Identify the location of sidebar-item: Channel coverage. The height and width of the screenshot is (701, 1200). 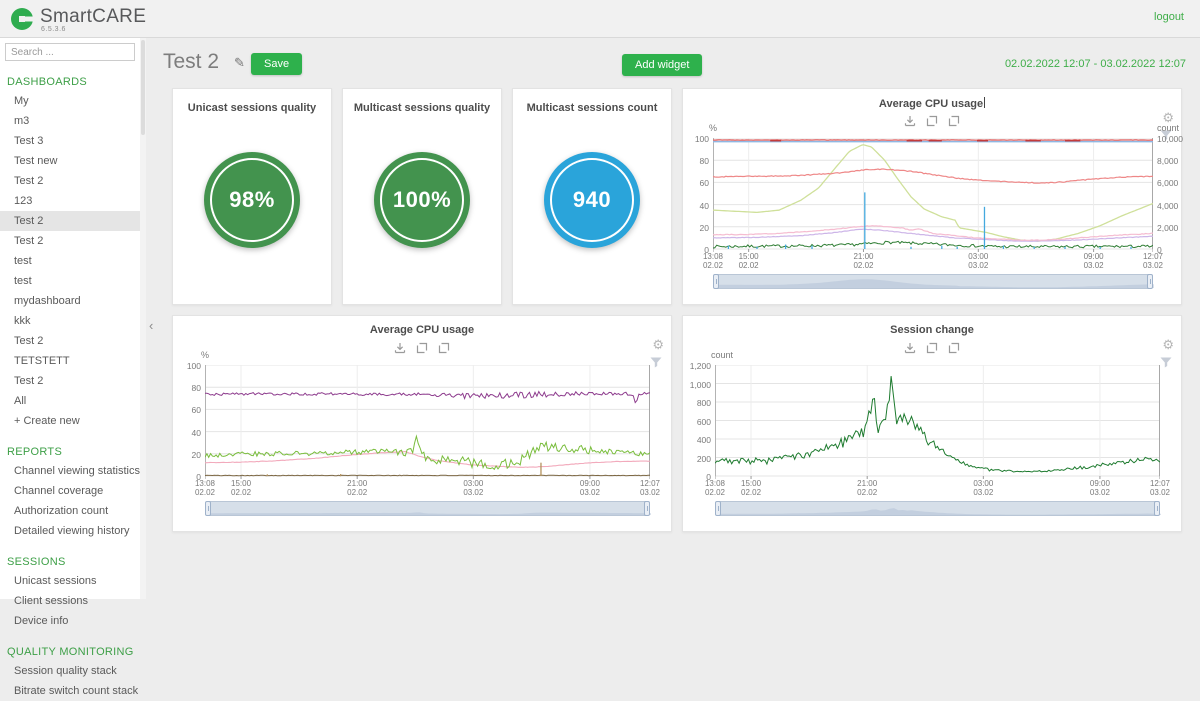
(59, 491).